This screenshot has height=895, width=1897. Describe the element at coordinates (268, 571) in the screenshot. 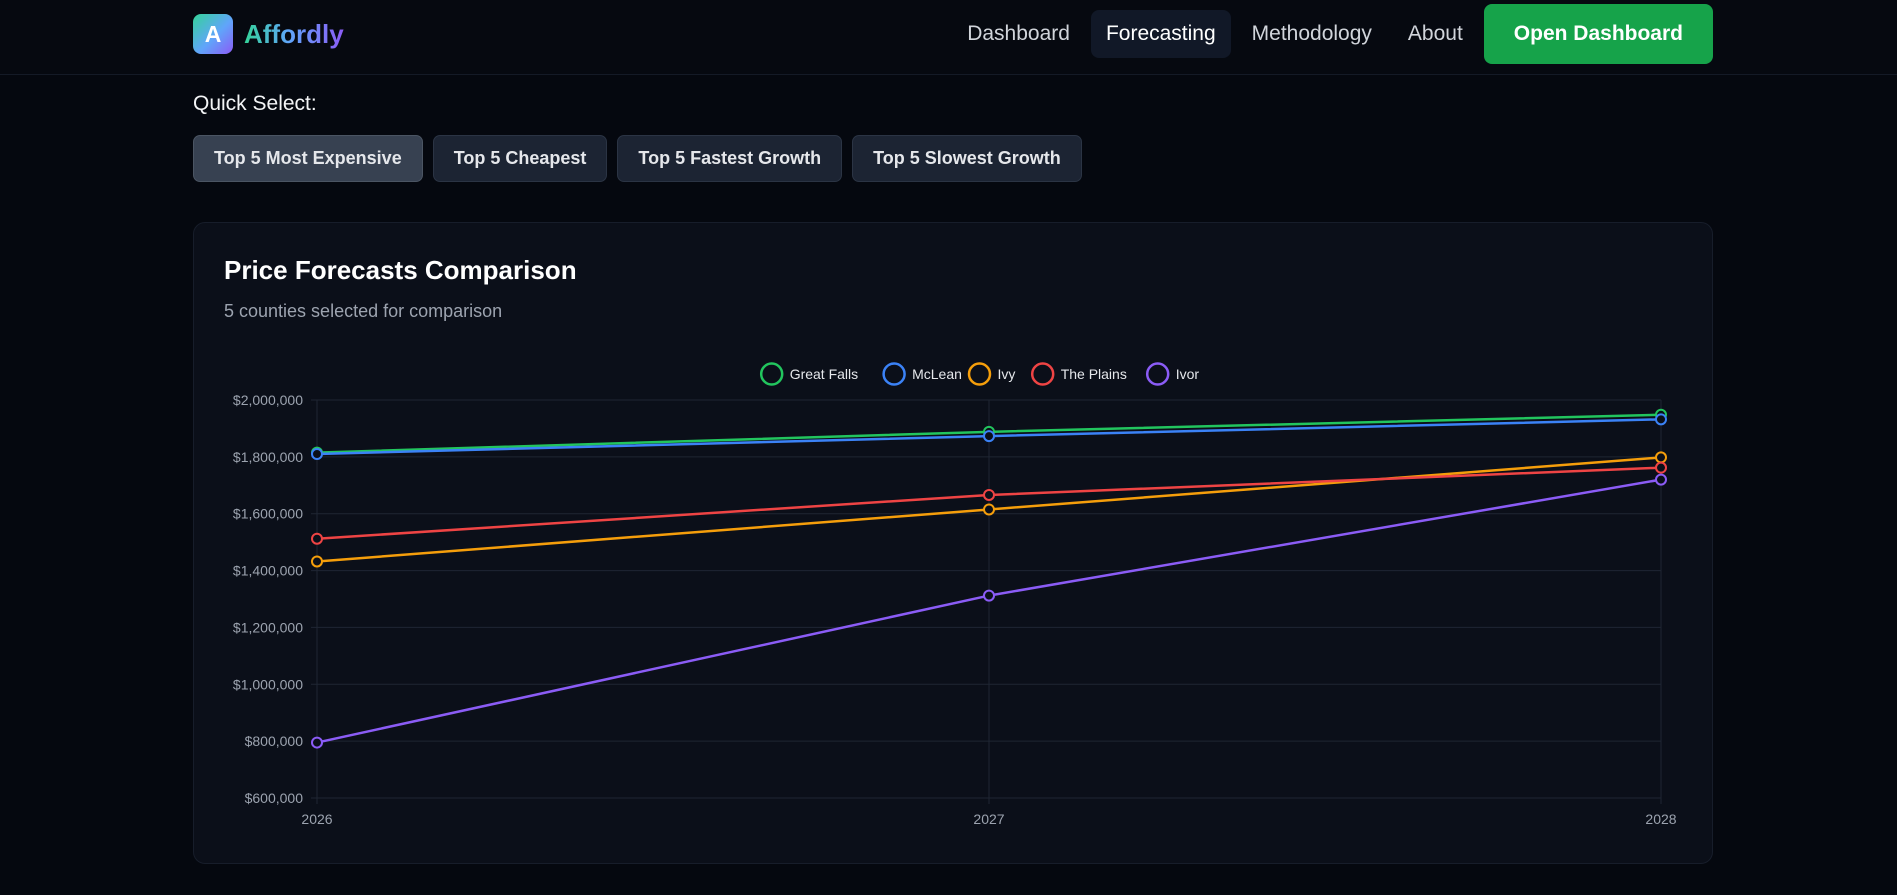

I see `y-tick-label: $1,400,000` at that location.